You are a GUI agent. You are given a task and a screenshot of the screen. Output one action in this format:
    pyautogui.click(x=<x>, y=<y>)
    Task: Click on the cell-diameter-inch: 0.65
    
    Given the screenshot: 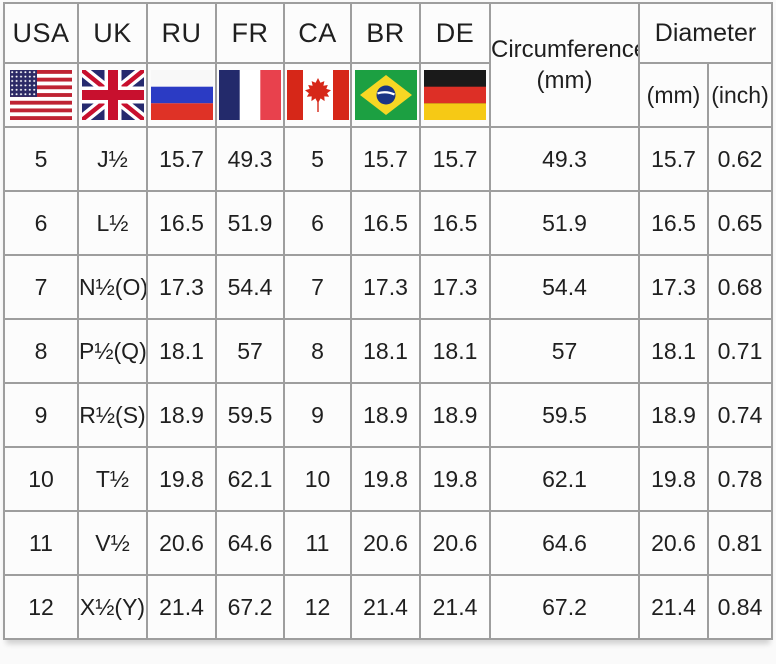 What is the action you would take?
    pyautogui.click(x=740, y=223)
    